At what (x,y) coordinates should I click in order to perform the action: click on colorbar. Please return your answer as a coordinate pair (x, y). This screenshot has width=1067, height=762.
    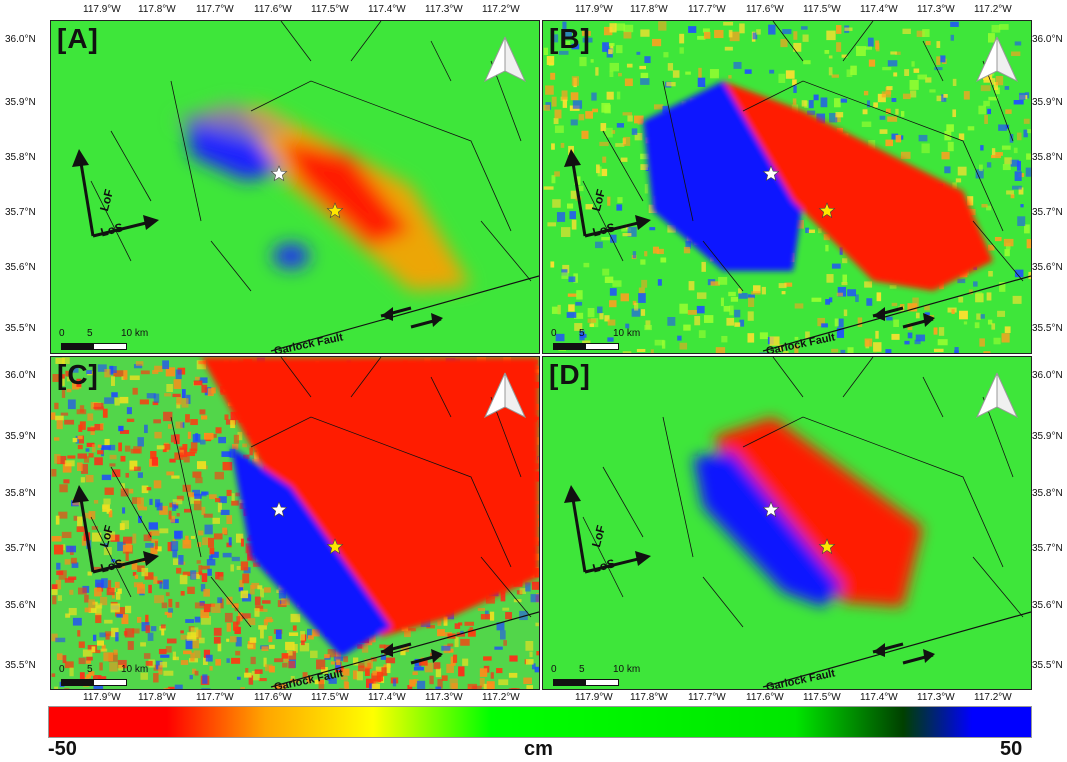
    Looking at the image, I should click on (540, 722).